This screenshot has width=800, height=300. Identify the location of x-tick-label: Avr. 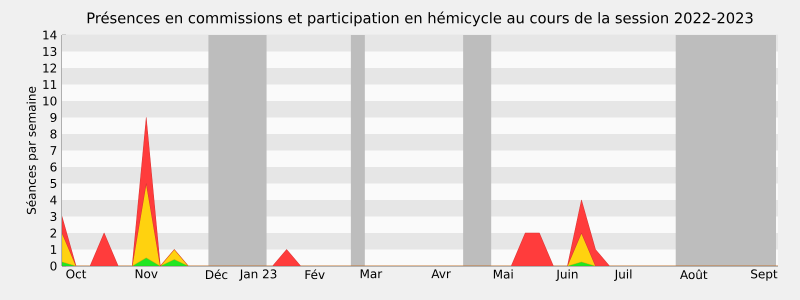
(441, 273).